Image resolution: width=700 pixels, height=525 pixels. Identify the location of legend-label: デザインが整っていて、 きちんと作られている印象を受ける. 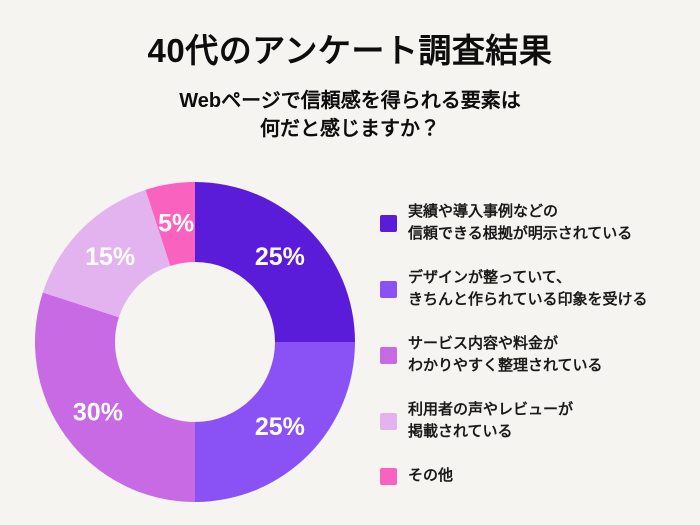
(528, 288).